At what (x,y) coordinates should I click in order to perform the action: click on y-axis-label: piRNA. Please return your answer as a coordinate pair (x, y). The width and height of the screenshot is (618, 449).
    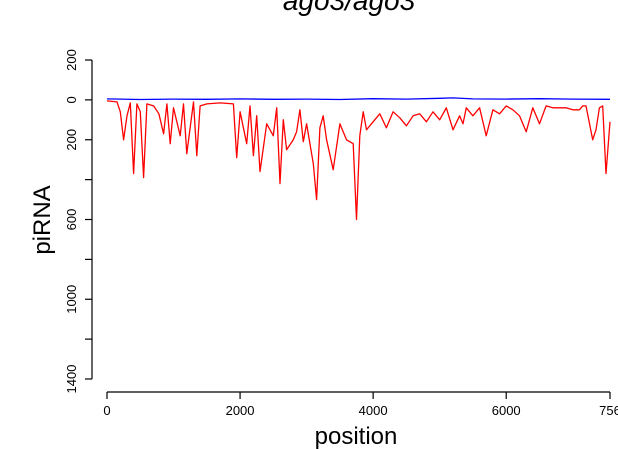
    Looking at the image, I should click on (42, 219).